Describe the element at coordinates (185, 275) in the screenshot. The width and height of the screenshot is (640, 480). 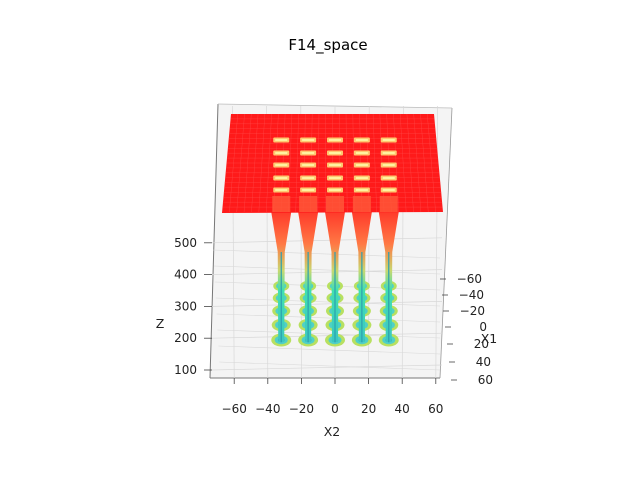
I see `z-tick-label: 400` at that location.